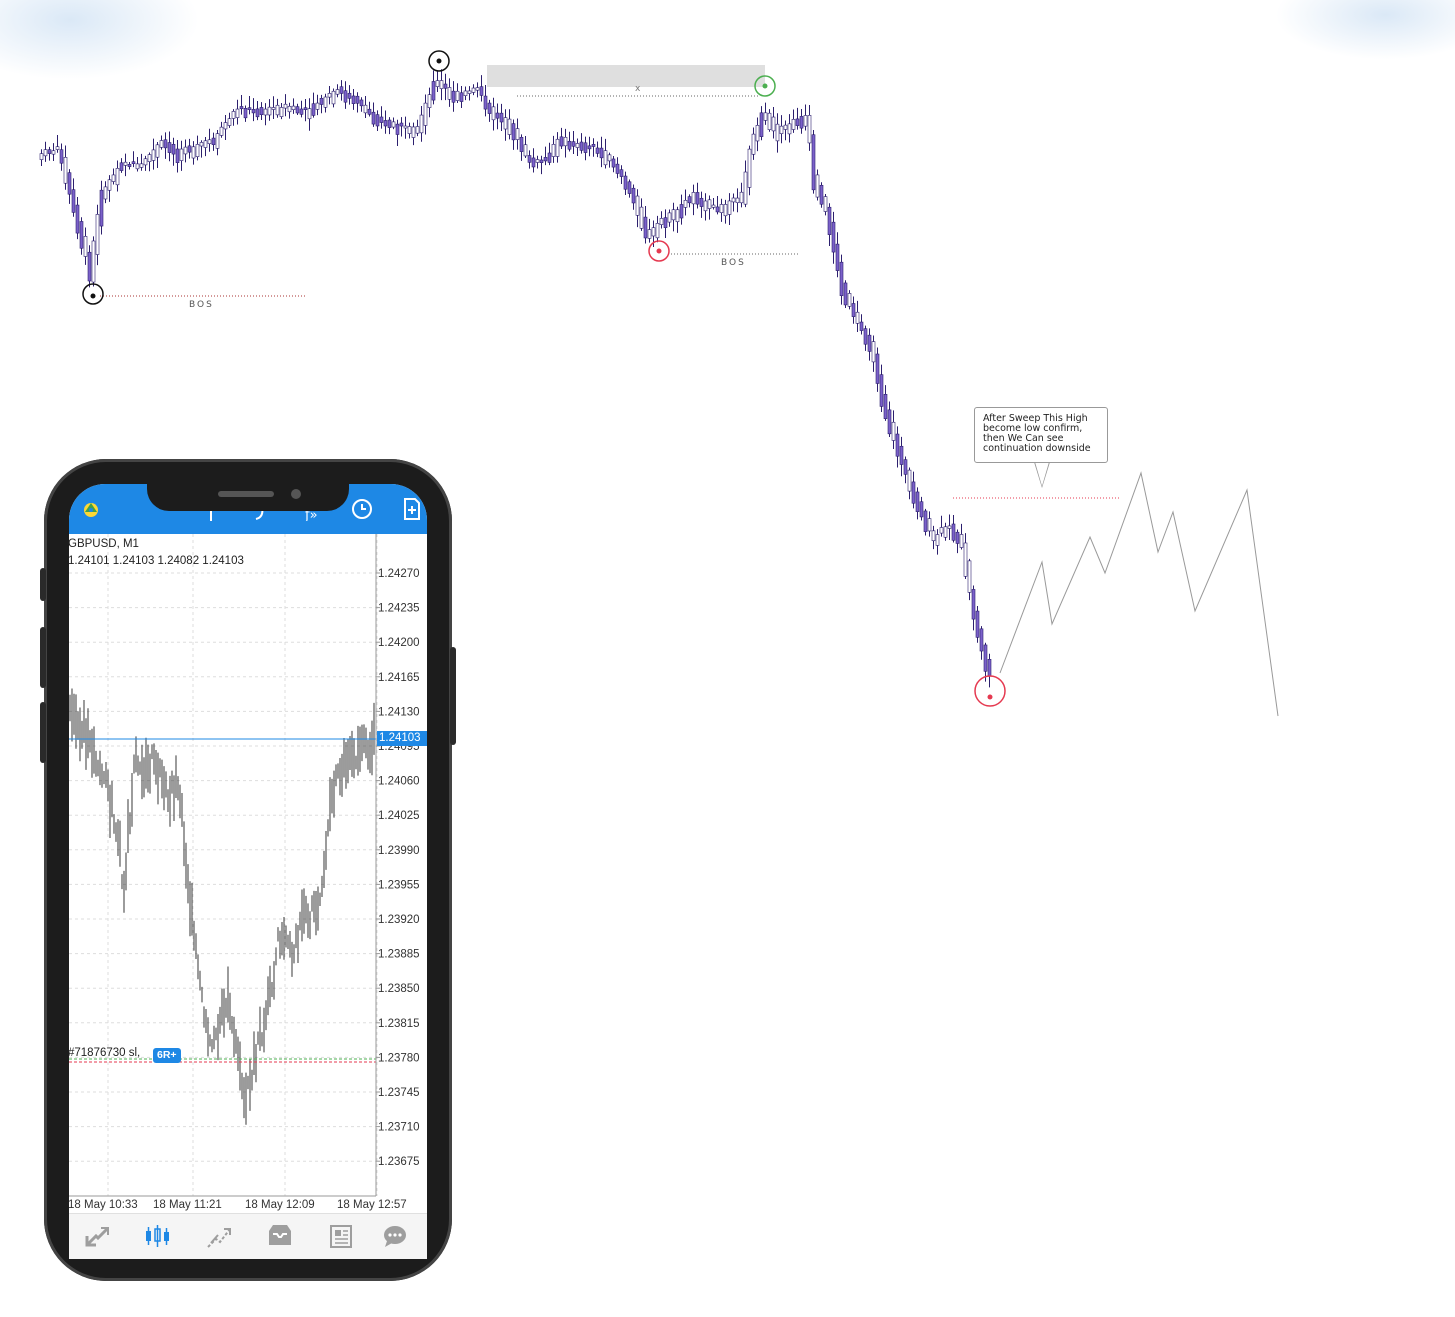  Describe the element at coordinates (167, 1055) in the screenshot. I see `order-badge: 6R+` at that location.